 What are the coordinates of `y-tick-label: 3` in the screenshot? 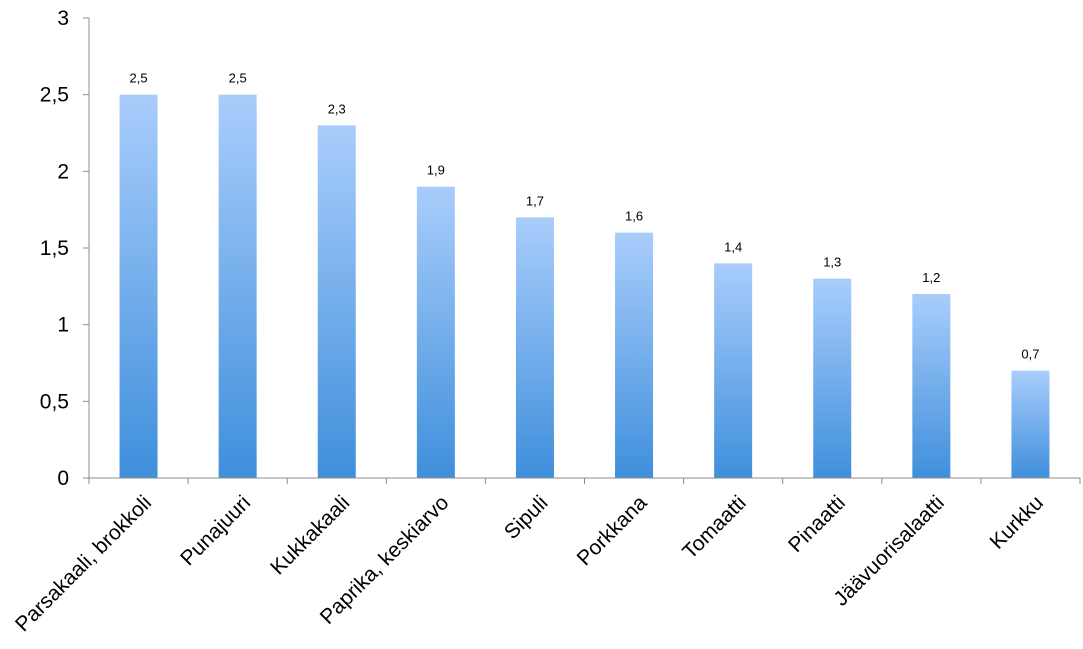 It's located at (63, 18).